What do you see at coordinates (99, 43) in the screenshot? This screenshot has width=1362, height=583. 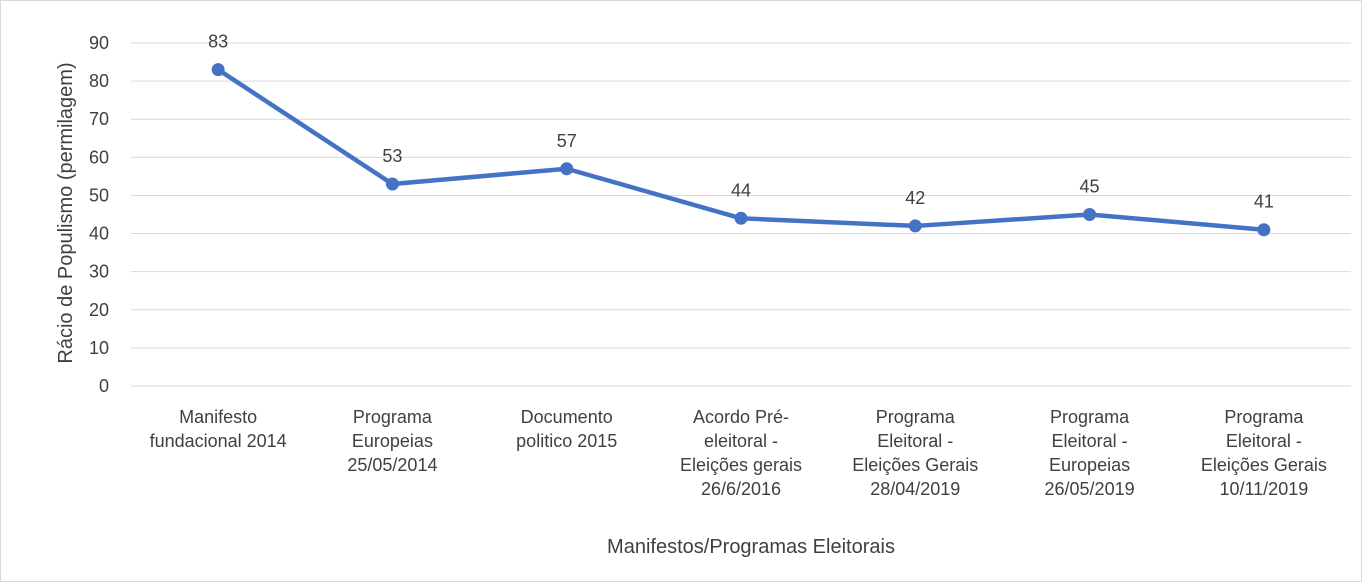 I see `y-tick-label: 90` at bounding box center [99, 43].